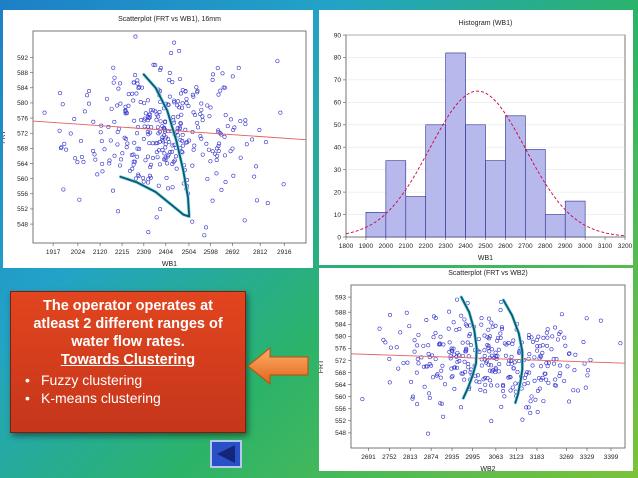 Image resolution: width=638 pixels, height=478 pixels. What do you see at coordinates (22, 73) in the screenshot?
I see `y-tick-label-10: 588` at bounding box center [22, 73].